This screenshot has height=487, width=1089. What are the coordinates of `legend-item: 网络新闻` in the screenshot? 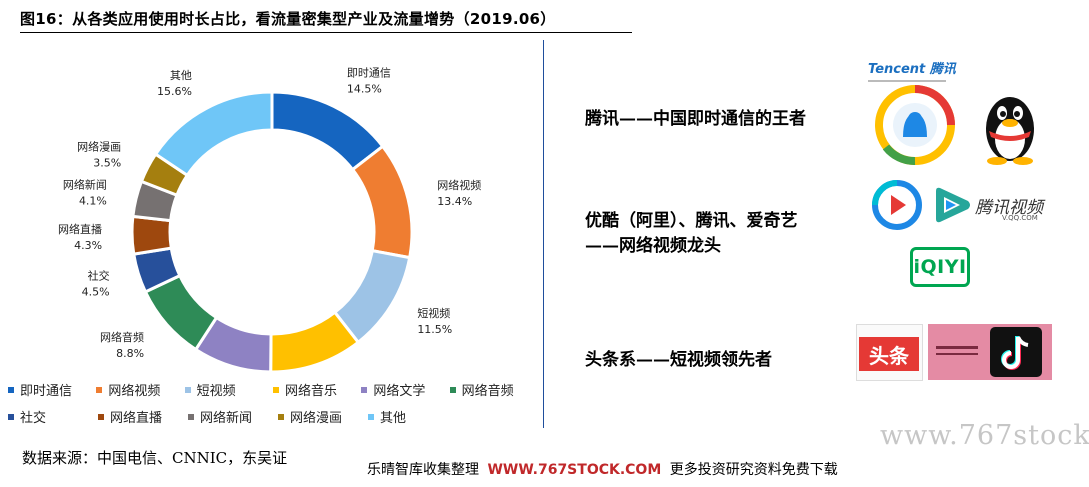 It's located at (233, 416).